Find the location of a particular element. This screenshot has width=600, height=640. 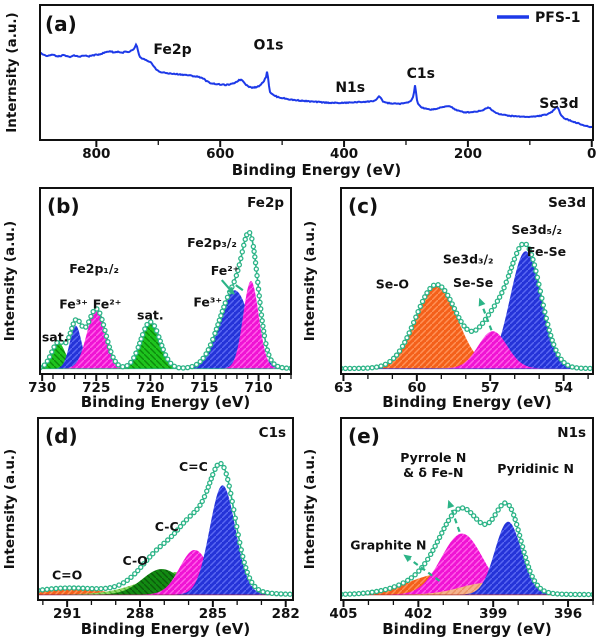

peak-fill-c-c is located at coordinates (165, 540).